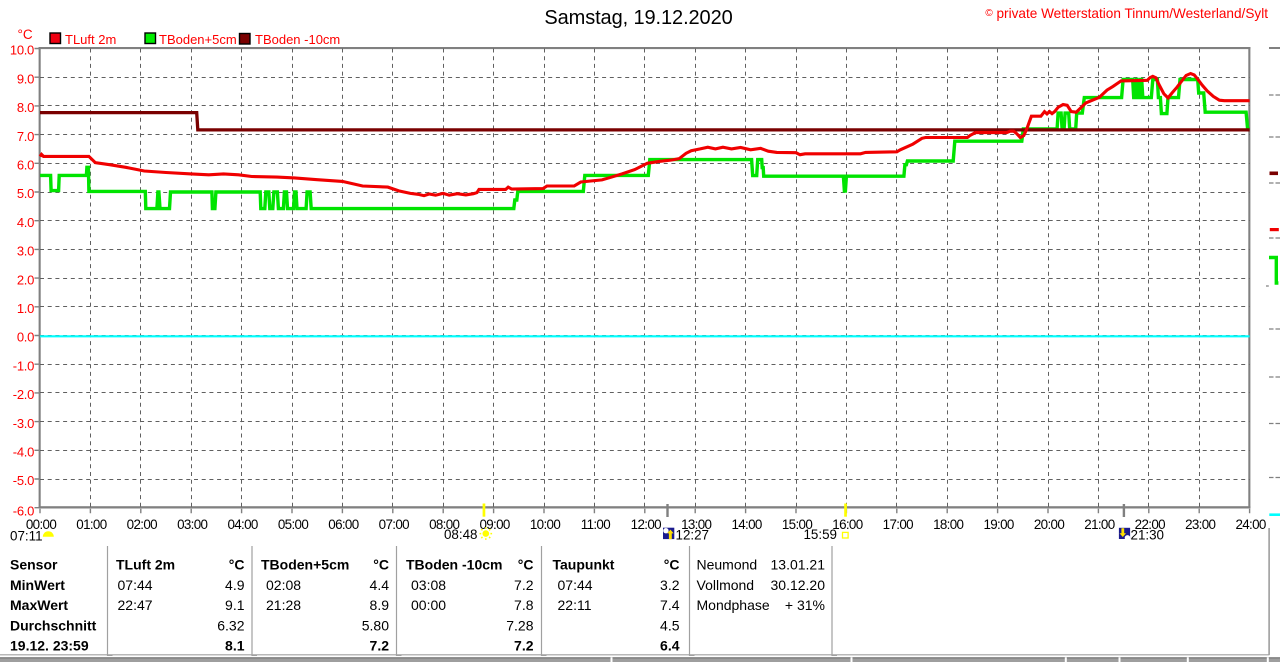  I want to click on svg-text: 6.32, so click(230, 625).